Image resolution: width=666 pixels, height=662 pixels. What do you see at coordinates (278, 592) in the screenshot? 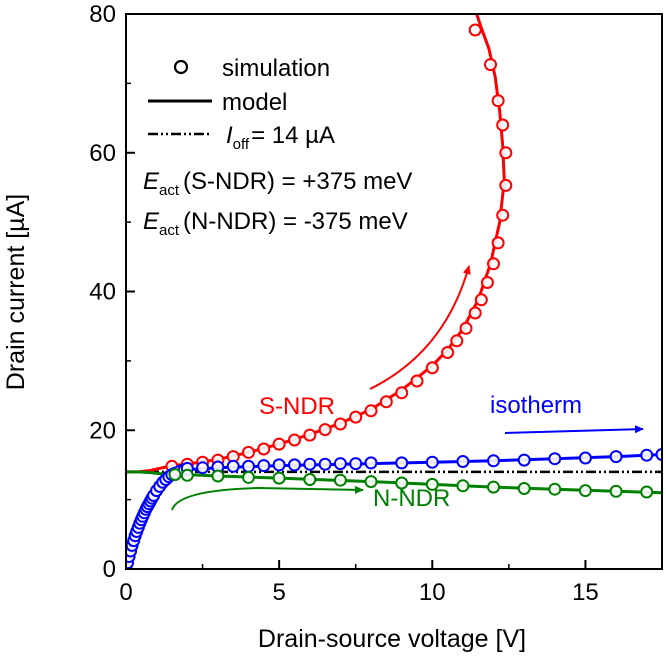
I see `x-tick-label: 5` at bounding box center [278, 592].